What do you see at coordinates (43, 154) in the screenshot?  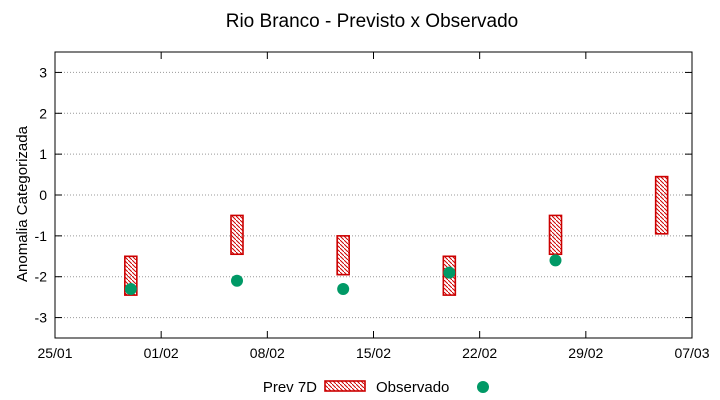 I see `y-tick-label: 1` at bounding box center [43, 154].